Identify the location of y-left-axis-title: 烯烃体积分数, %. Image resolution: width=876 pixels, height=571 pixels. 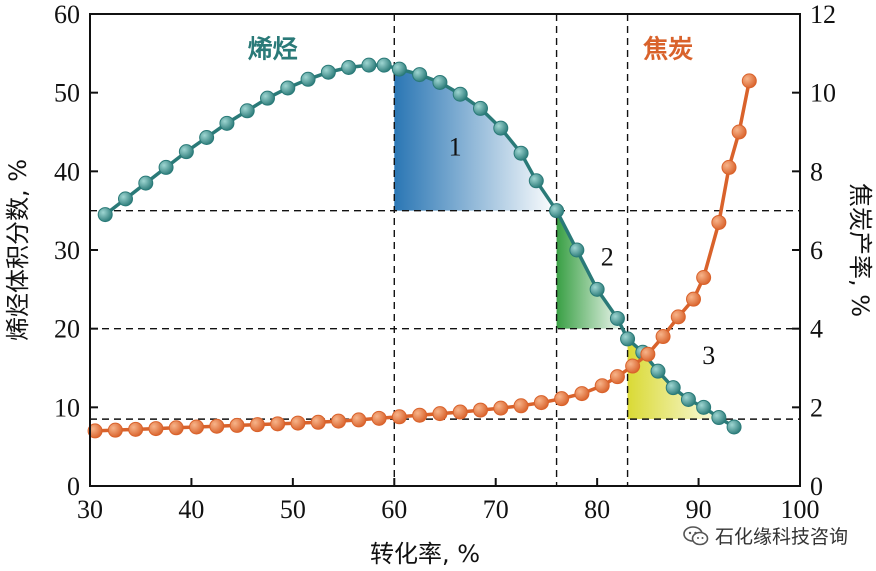
(18, 250).